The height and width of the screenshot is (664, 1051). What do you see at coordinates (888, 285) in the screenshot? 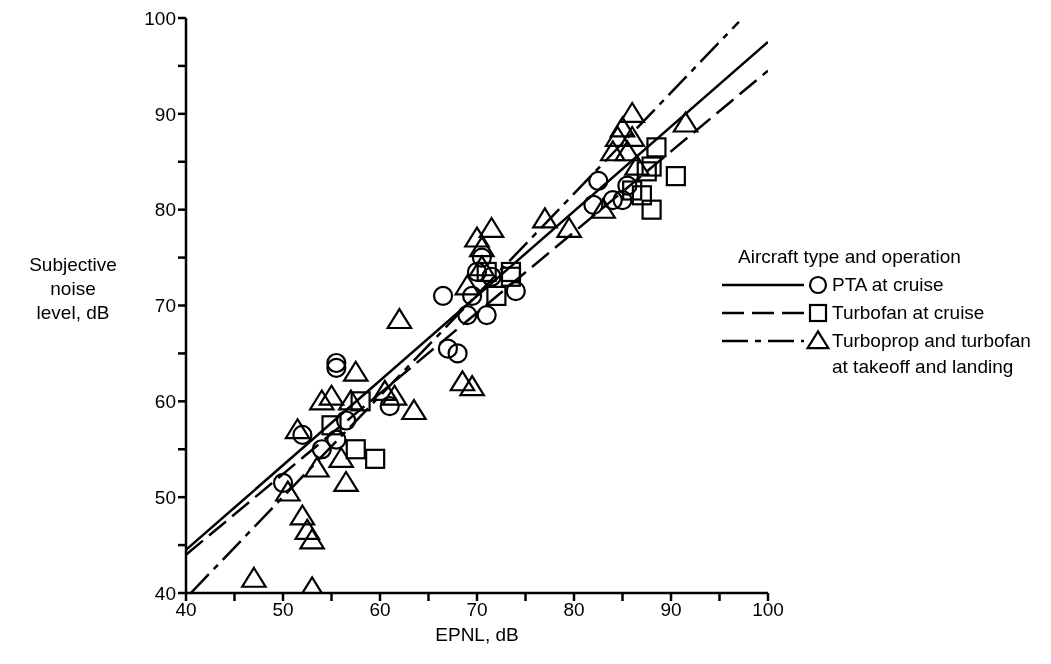
I see `legend-label: PTA at cruise` at bounding box center [888, 285].